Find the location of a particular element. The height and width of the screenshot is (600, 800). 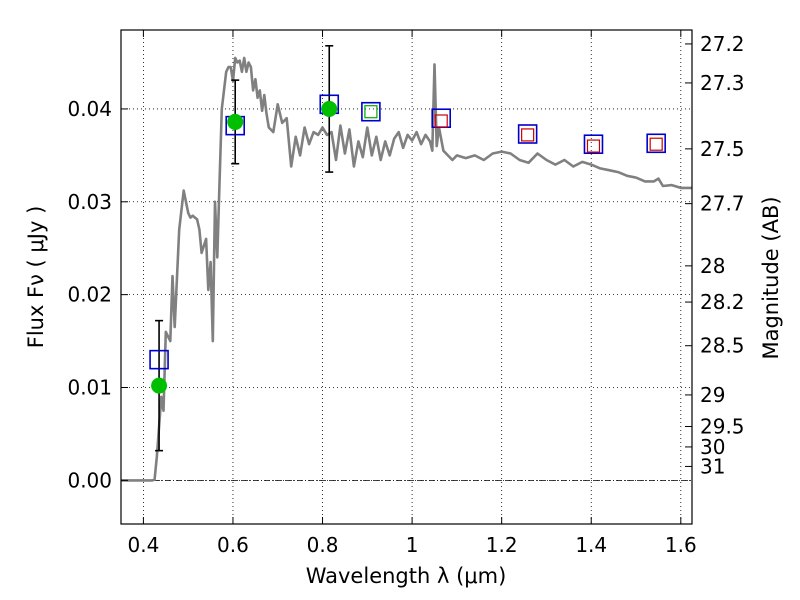

magnitude-tick-label: 27.2 is located at coordinates (722, 44).